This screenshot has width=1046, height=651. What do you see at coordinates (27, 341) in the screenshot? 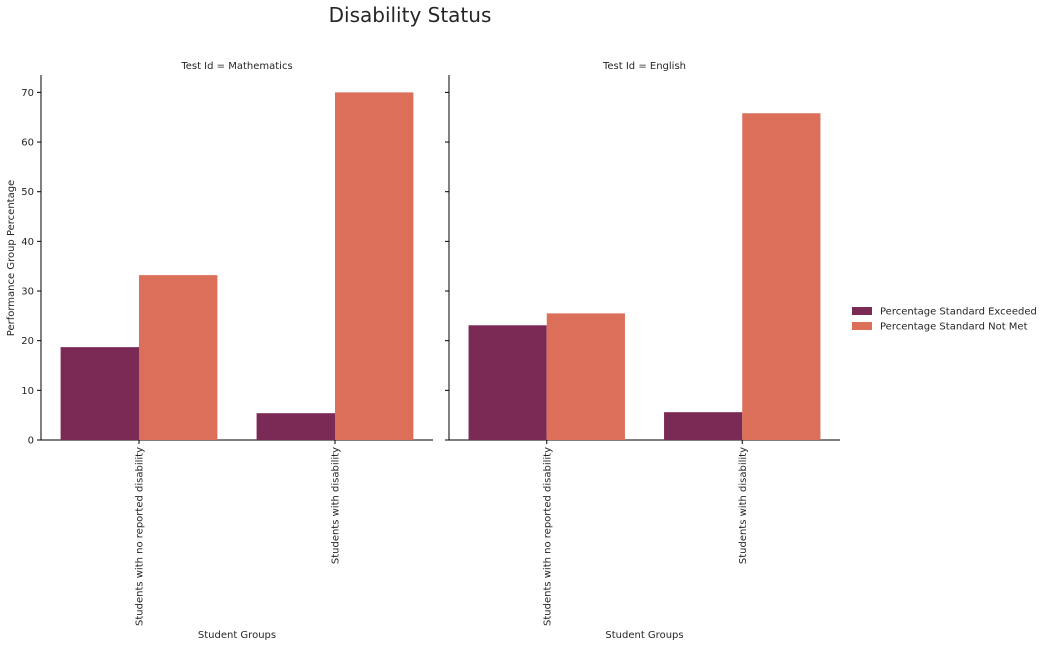
I see `y-tick-label-20: 20` at bounding box center [27, 341].